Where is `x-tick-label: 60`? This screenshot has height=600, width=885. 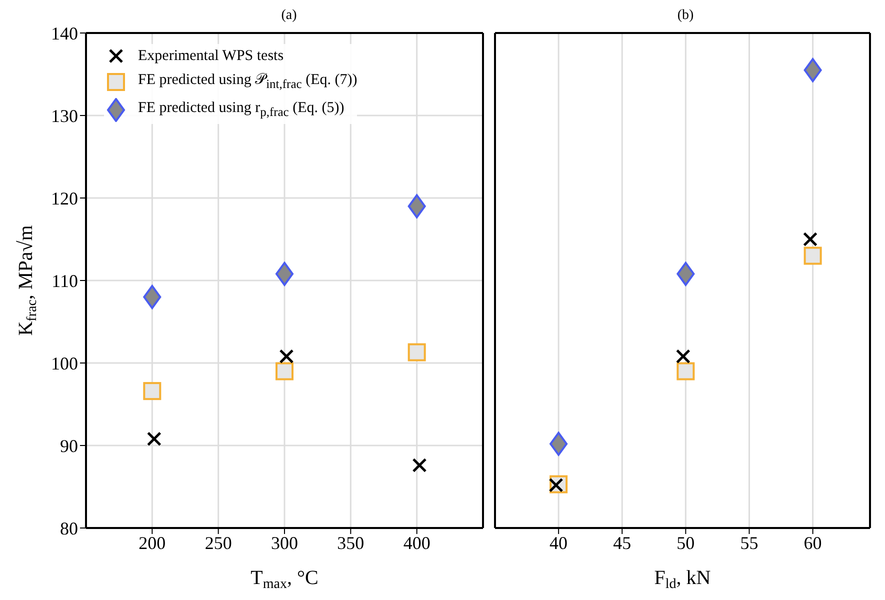
x-tick-label: 60 is located at coordinates (813, 542).